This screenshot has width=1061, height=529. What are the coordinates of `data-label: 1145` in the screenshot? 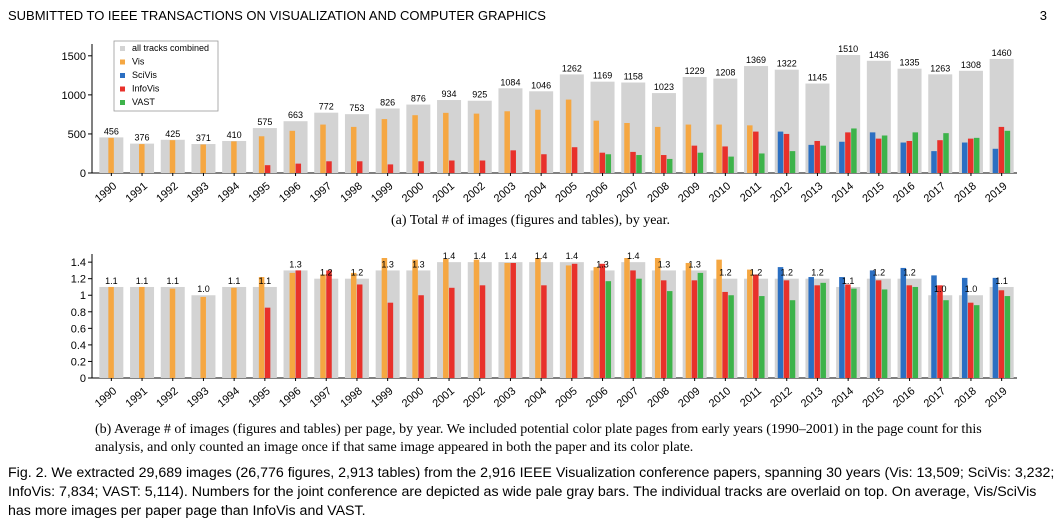 It's located at (817, 78).